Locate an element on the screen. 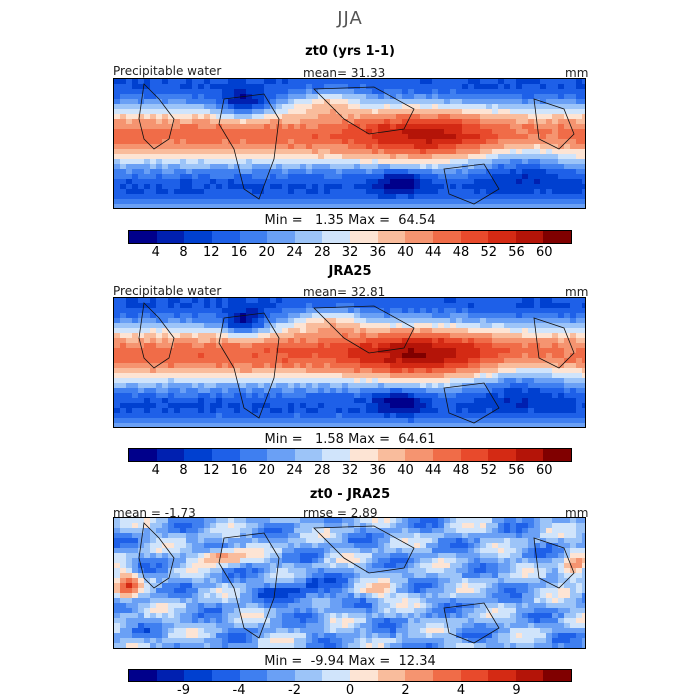 This screenshot has height=700, width=700. colorbar-tick-label: 0 is located at coordinates (350, 690).